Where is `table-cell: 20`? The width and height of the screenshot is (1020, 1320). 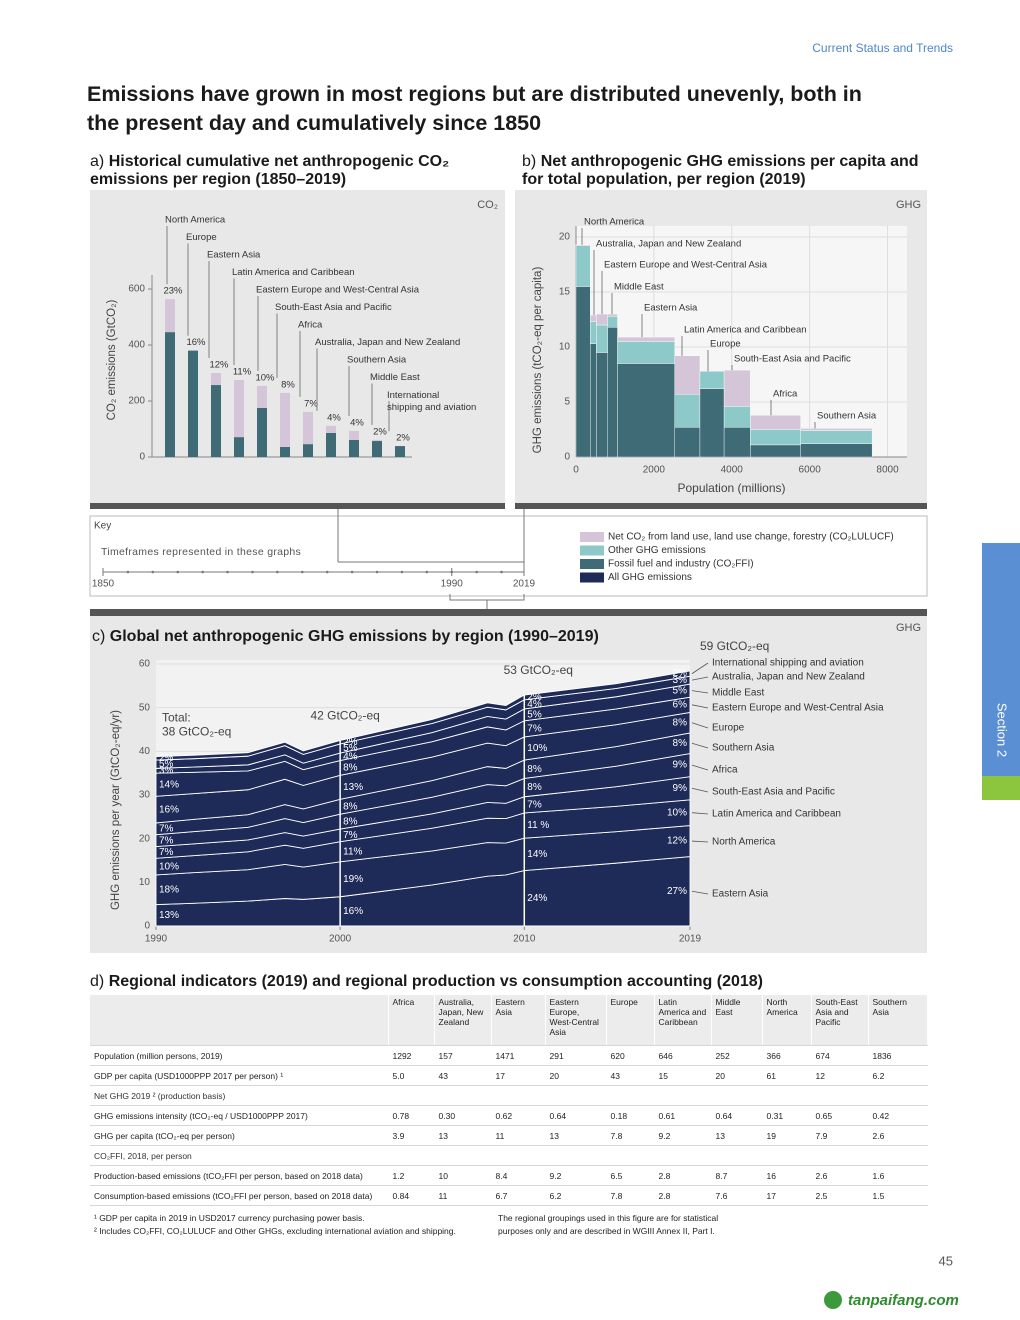 table-cell: 20 is located at coordinates (737, 1075).